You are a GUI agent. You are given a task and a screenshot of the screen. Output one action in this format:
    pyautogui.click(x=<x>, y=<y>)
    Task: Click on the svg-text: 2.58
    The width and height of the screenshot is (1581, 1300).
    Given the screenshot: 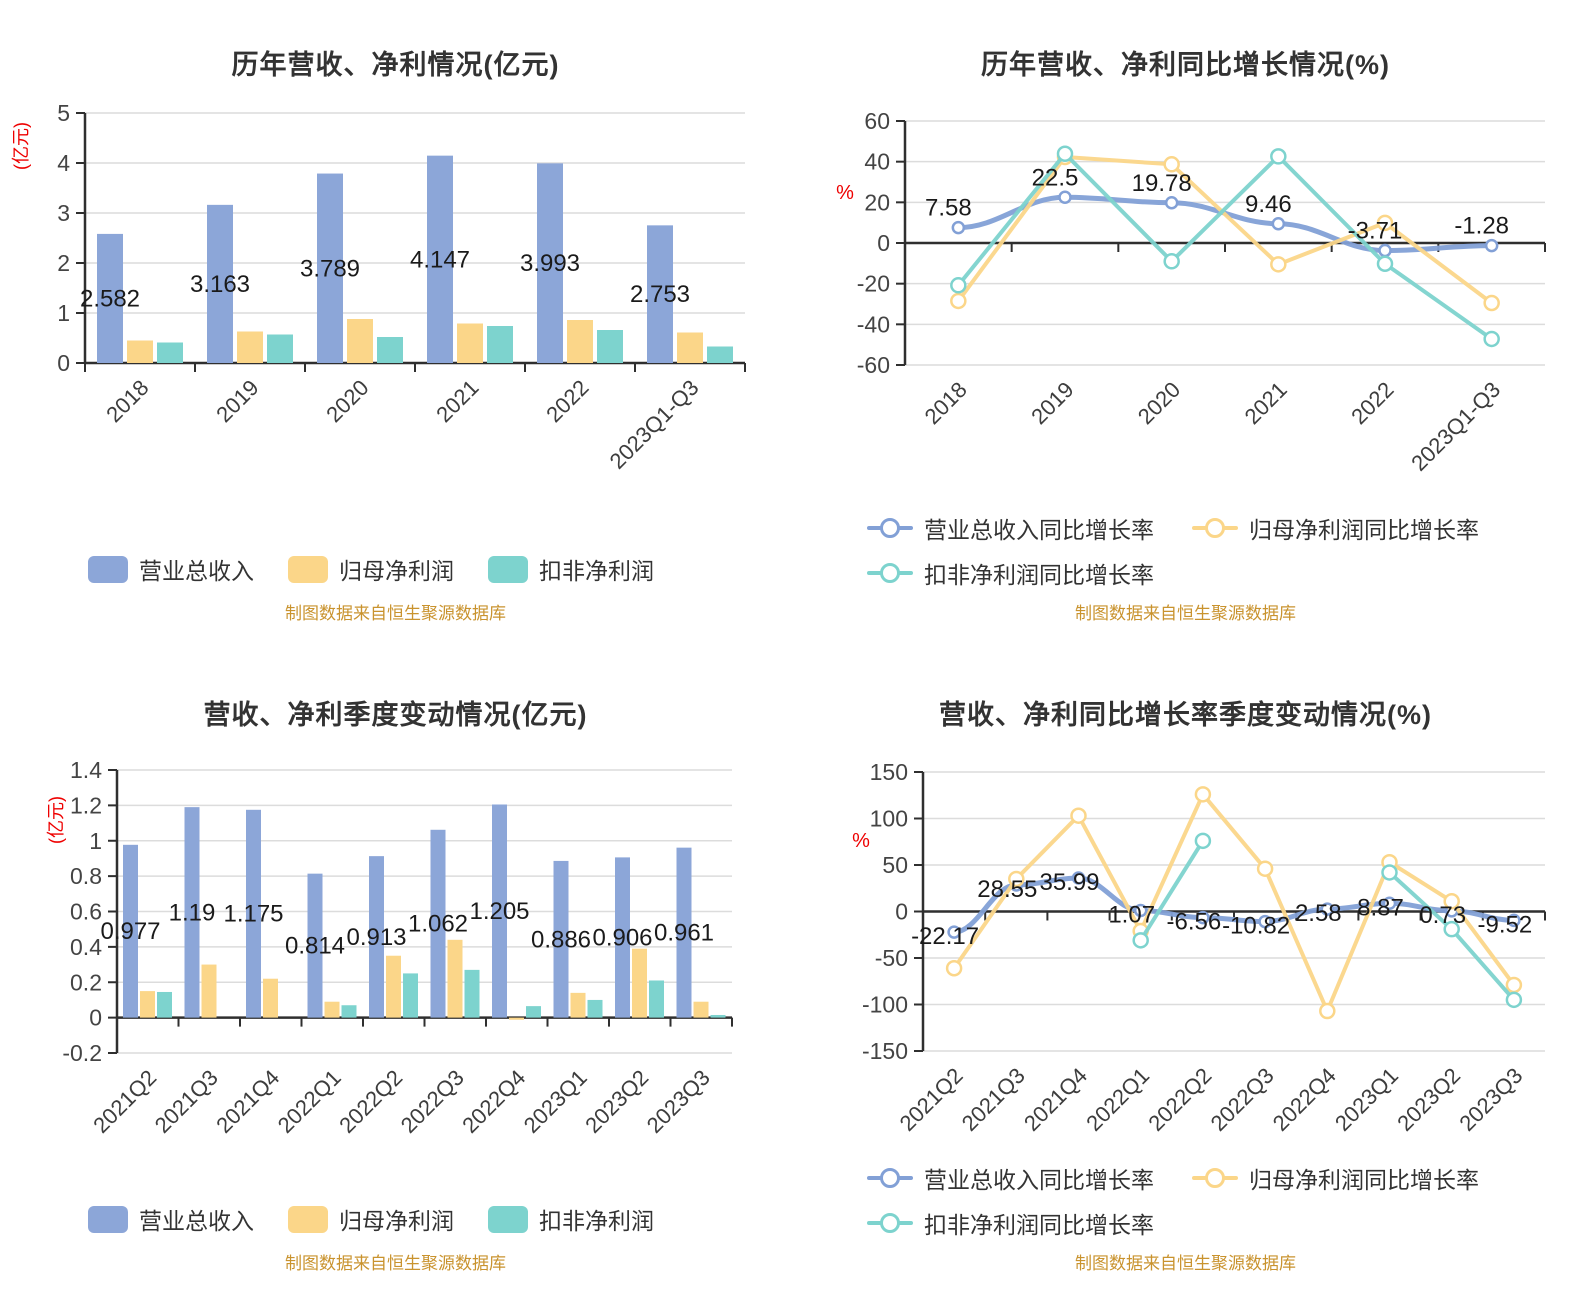 What is the action you would take?
    pyautogui.click(x=1318, y=913)
    